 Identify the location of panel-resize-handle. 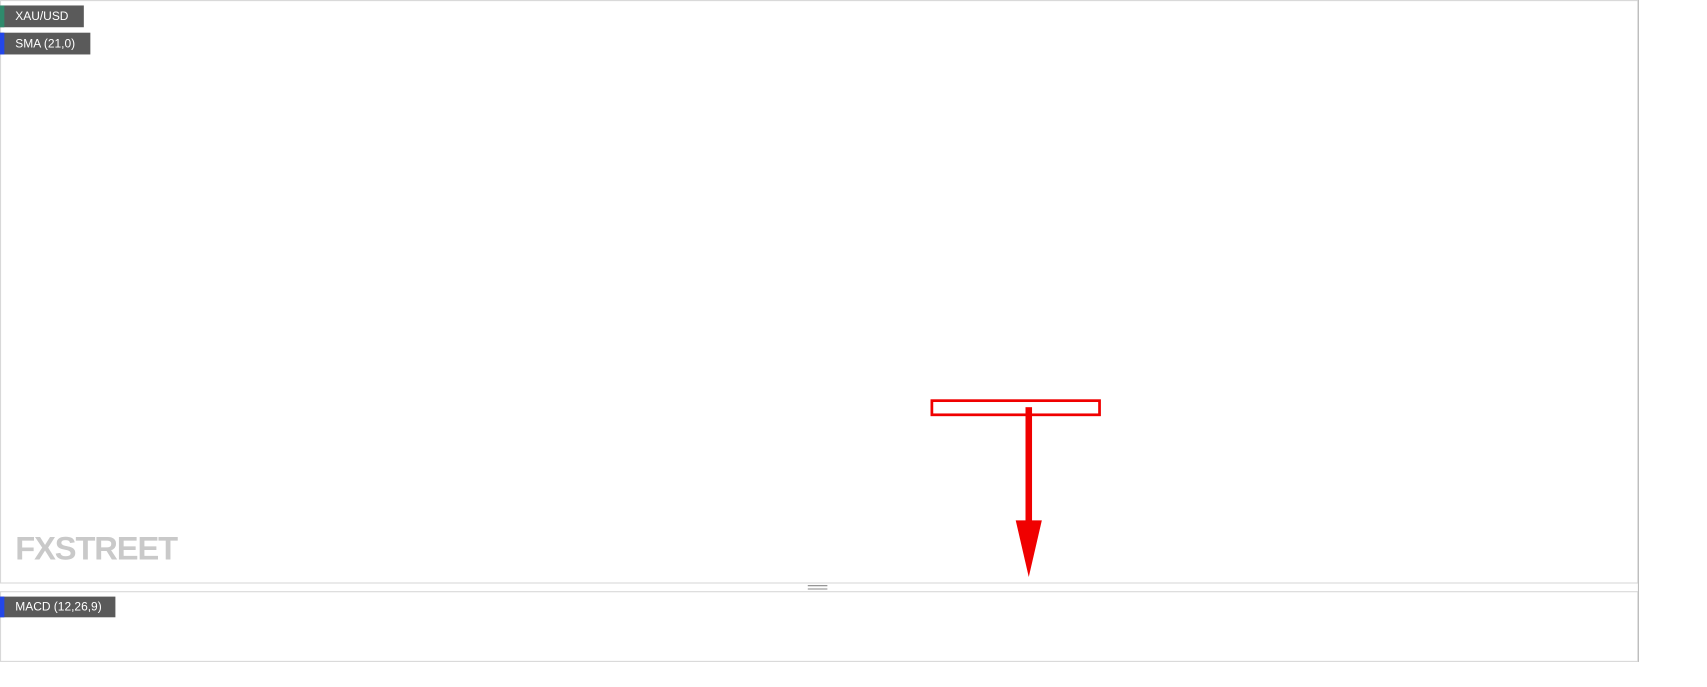
(817, 587).